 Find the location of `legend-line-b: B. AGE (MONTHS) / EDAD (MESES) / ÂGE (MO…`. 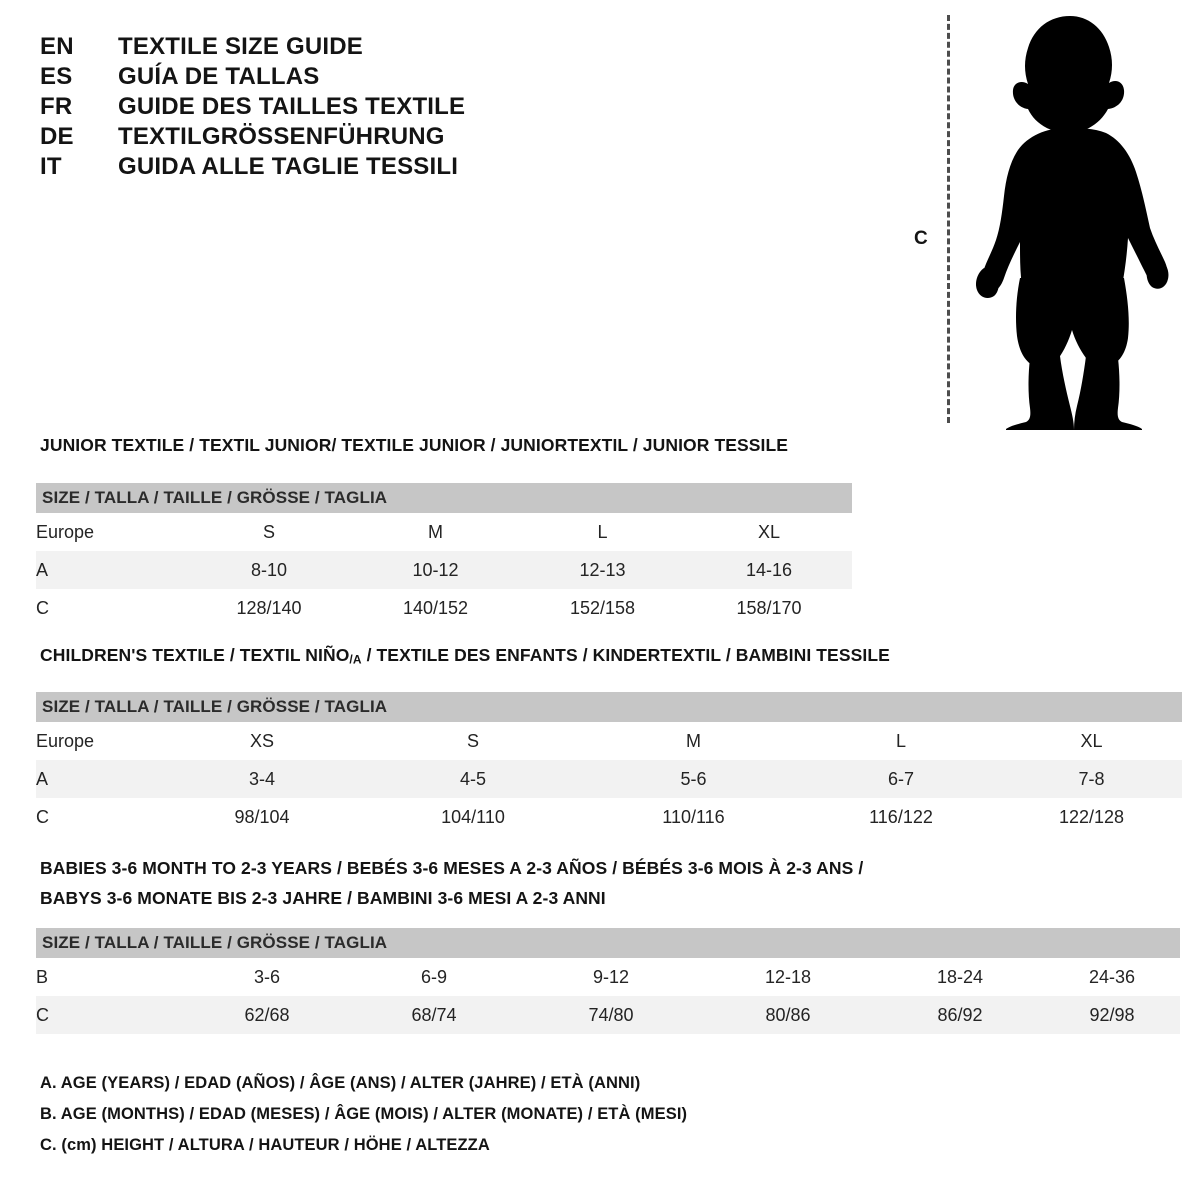

legend-line-b: B. AGE (MONTHS) / EDAD (MESES) / ÂGE (MO… is located at coordinates (364, 1114).